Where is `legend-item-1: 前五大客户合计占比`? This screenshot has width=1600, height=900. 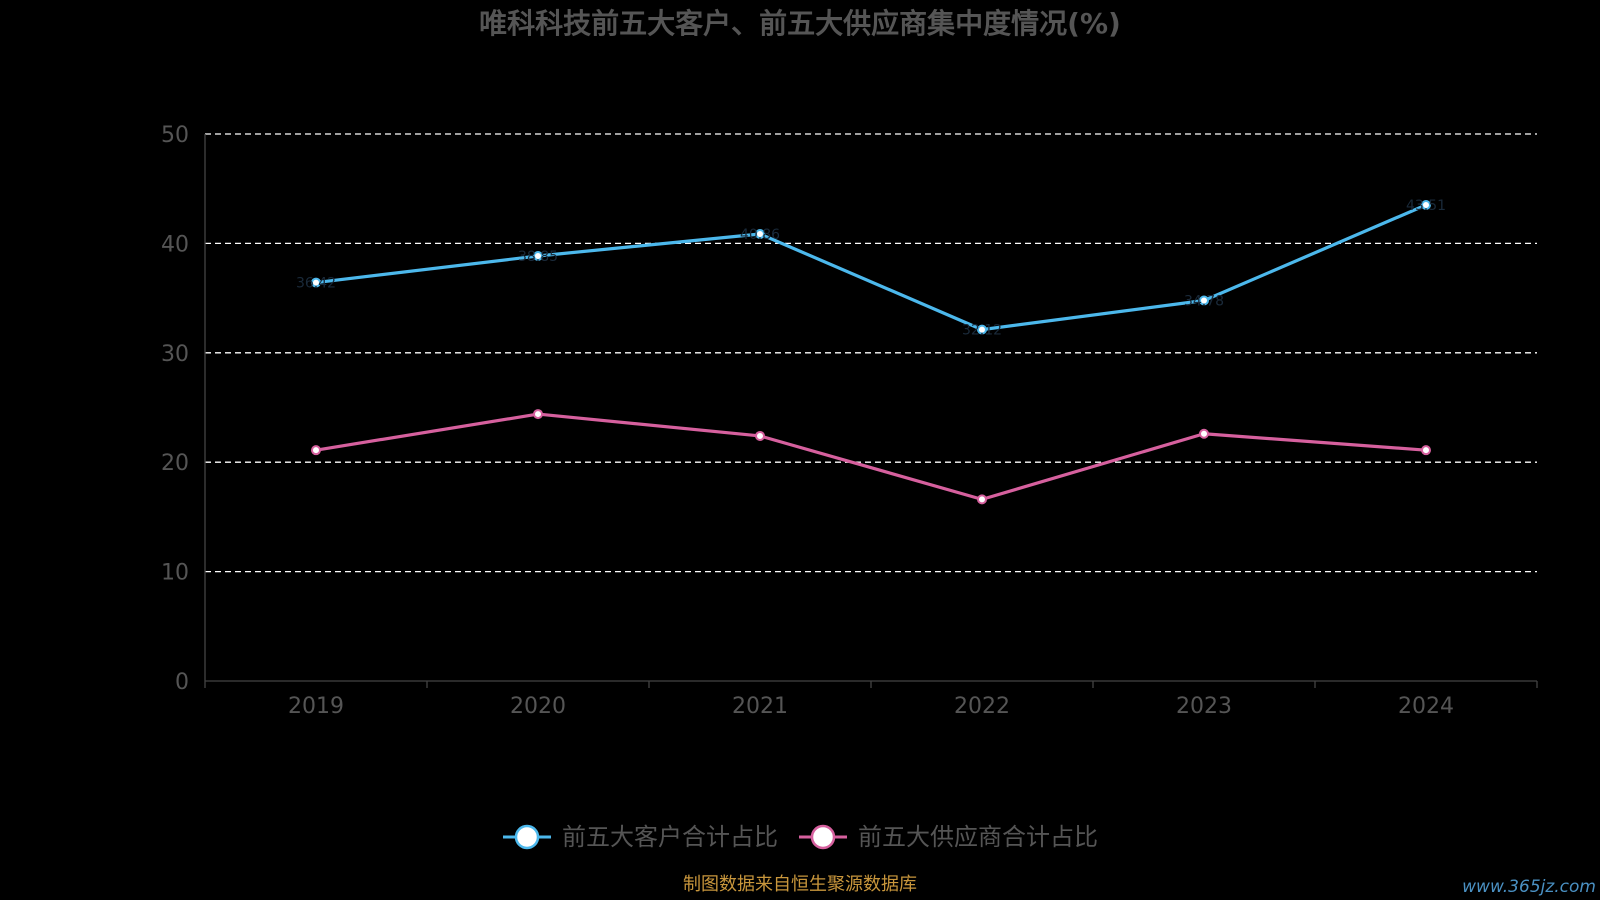 legend-item-1: 前五大客户合计占比 is located at coordinates (640, 837).